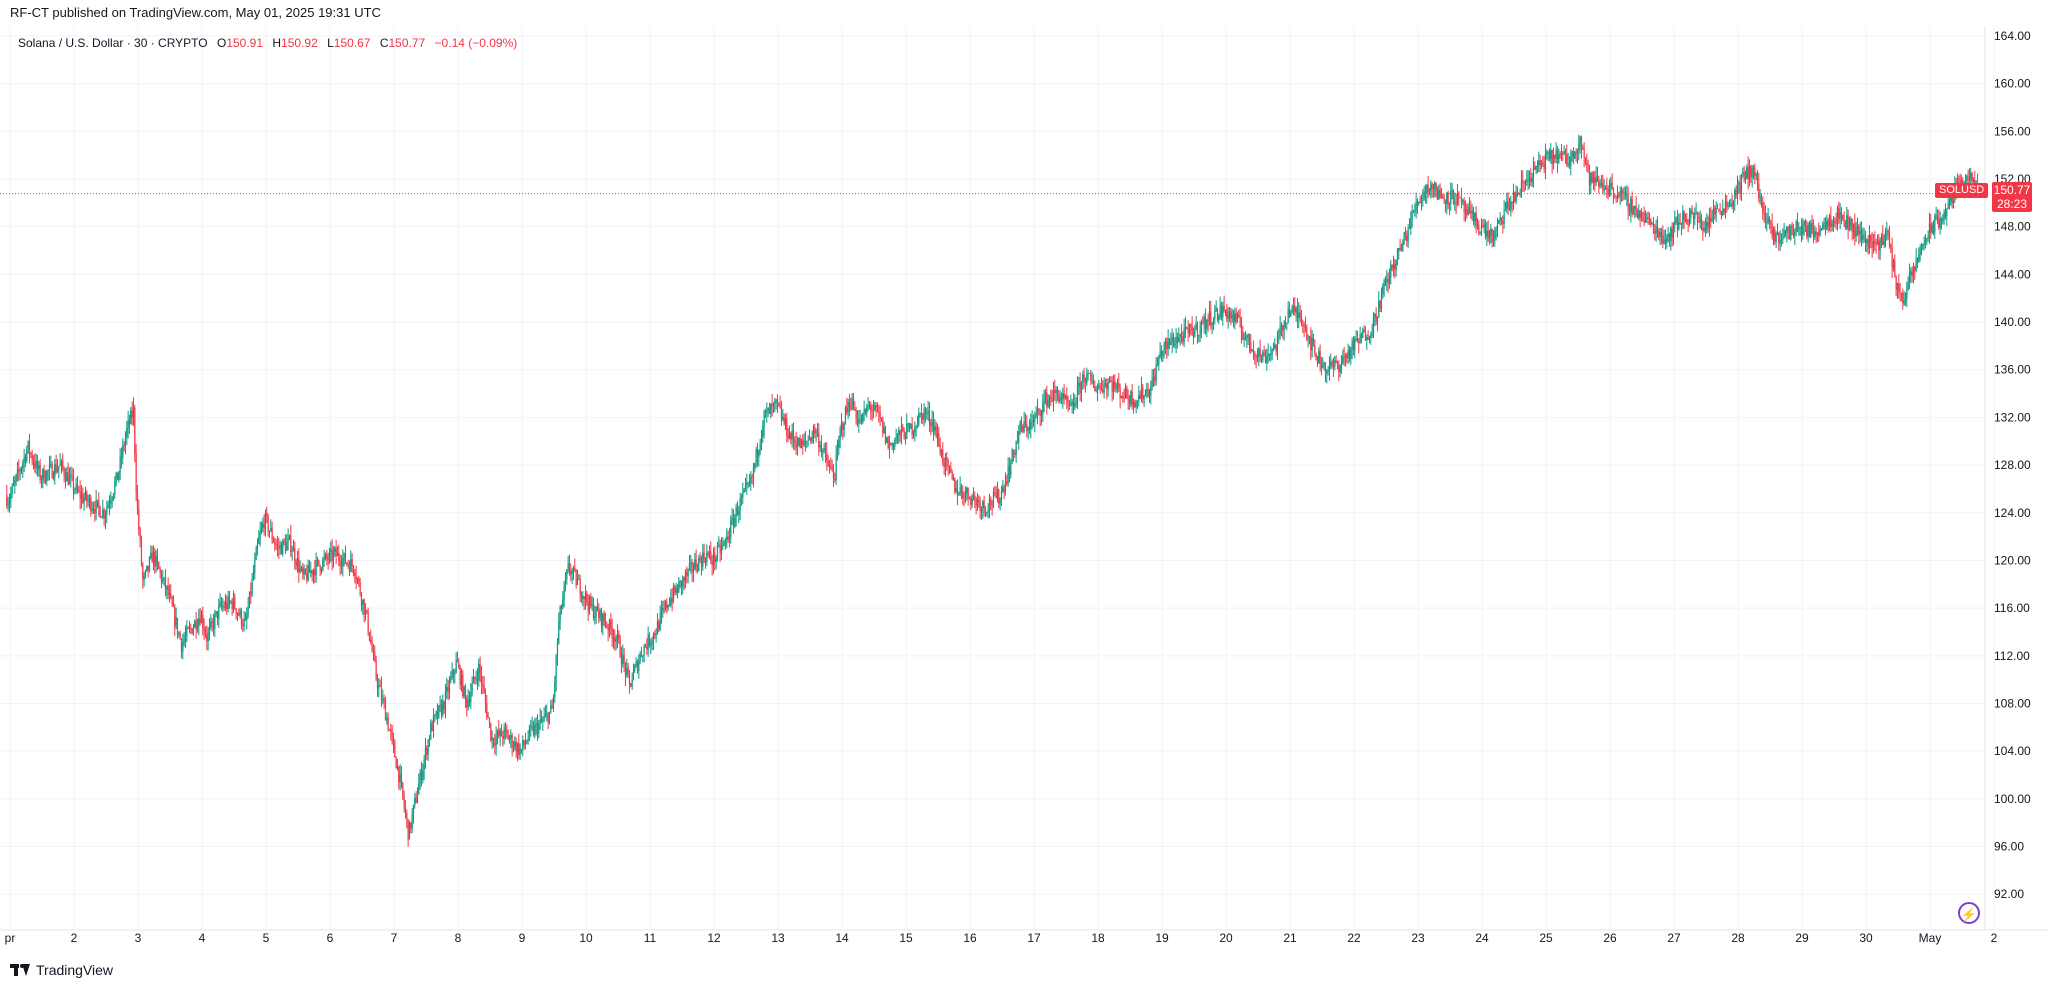 This screenshot has width=2048, height=988. What do you see at coordinates (1802, 938) in the screenshot?
I see `time-tick-label: 29` at bounding box center [1802, 938].